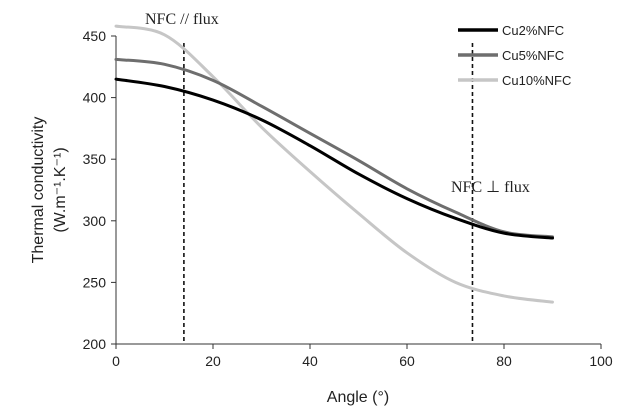  What do you see at coordinates (358, 397) in the screenshot?
I see `x-axis-title: Angle (°)` at bounding box center [358, 397].